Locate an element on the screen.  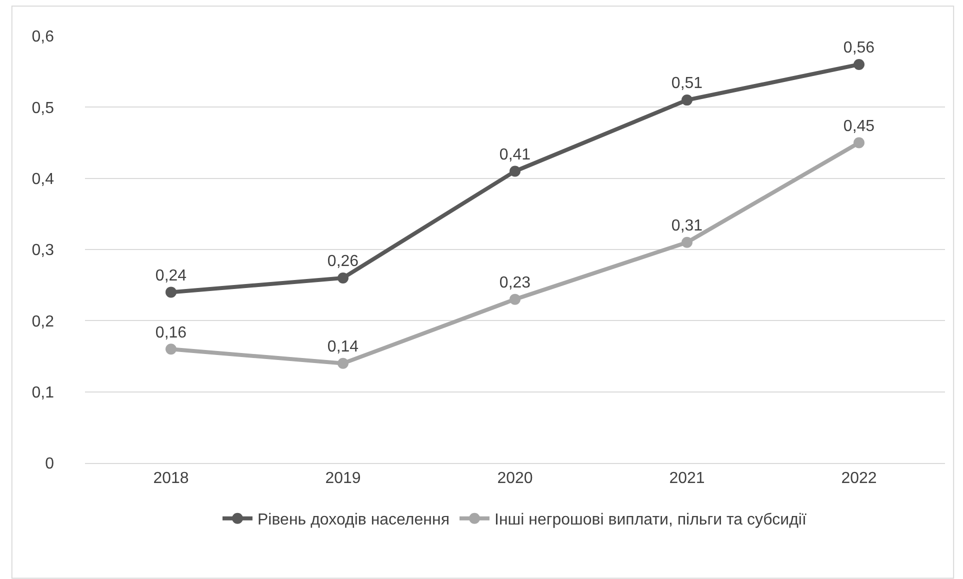
x-tick-label: 2022 is located at coordinates (859, 479).